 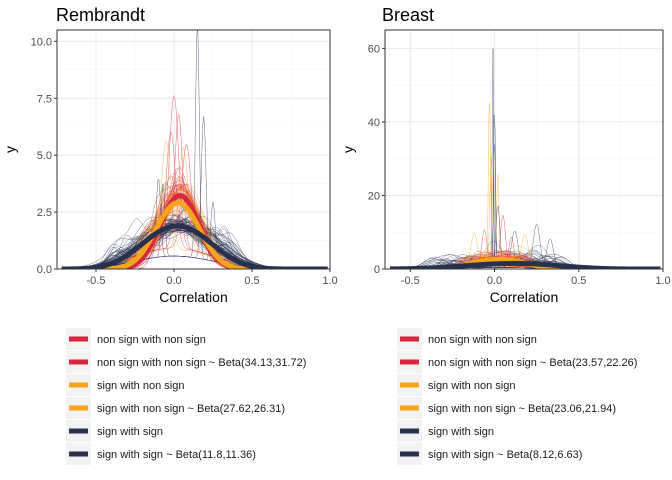 What do you see at coordinates (41, 42) in the screenshot?
I see `y-tick-label: 10.0` at bounding box center [41, 42].